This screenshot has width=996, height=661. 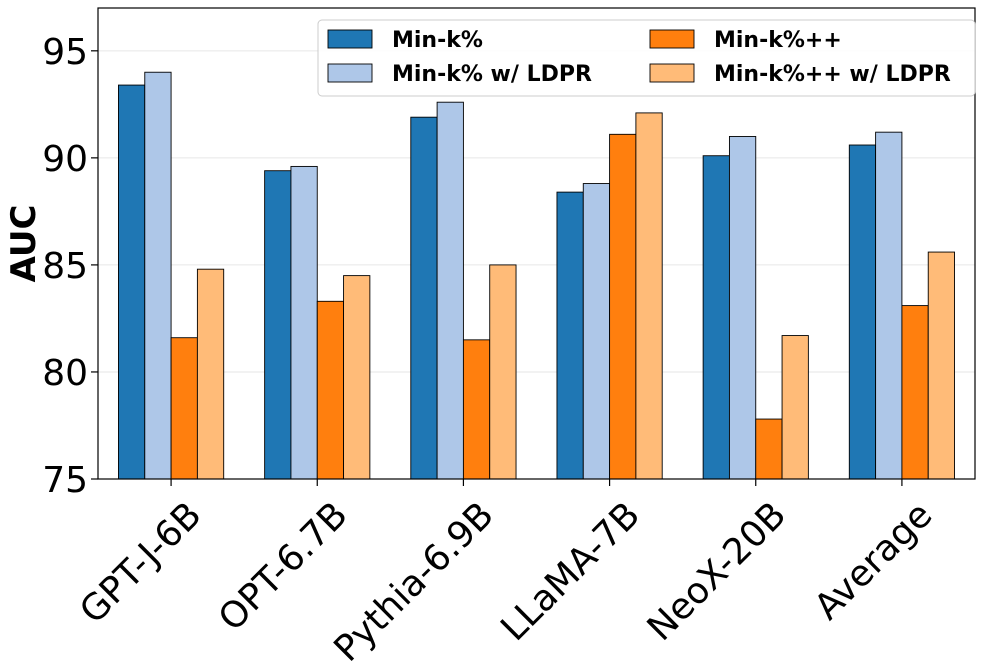 I want to click on legend-label: Min-k% w/ LDPR, so click(x=492, y=74).